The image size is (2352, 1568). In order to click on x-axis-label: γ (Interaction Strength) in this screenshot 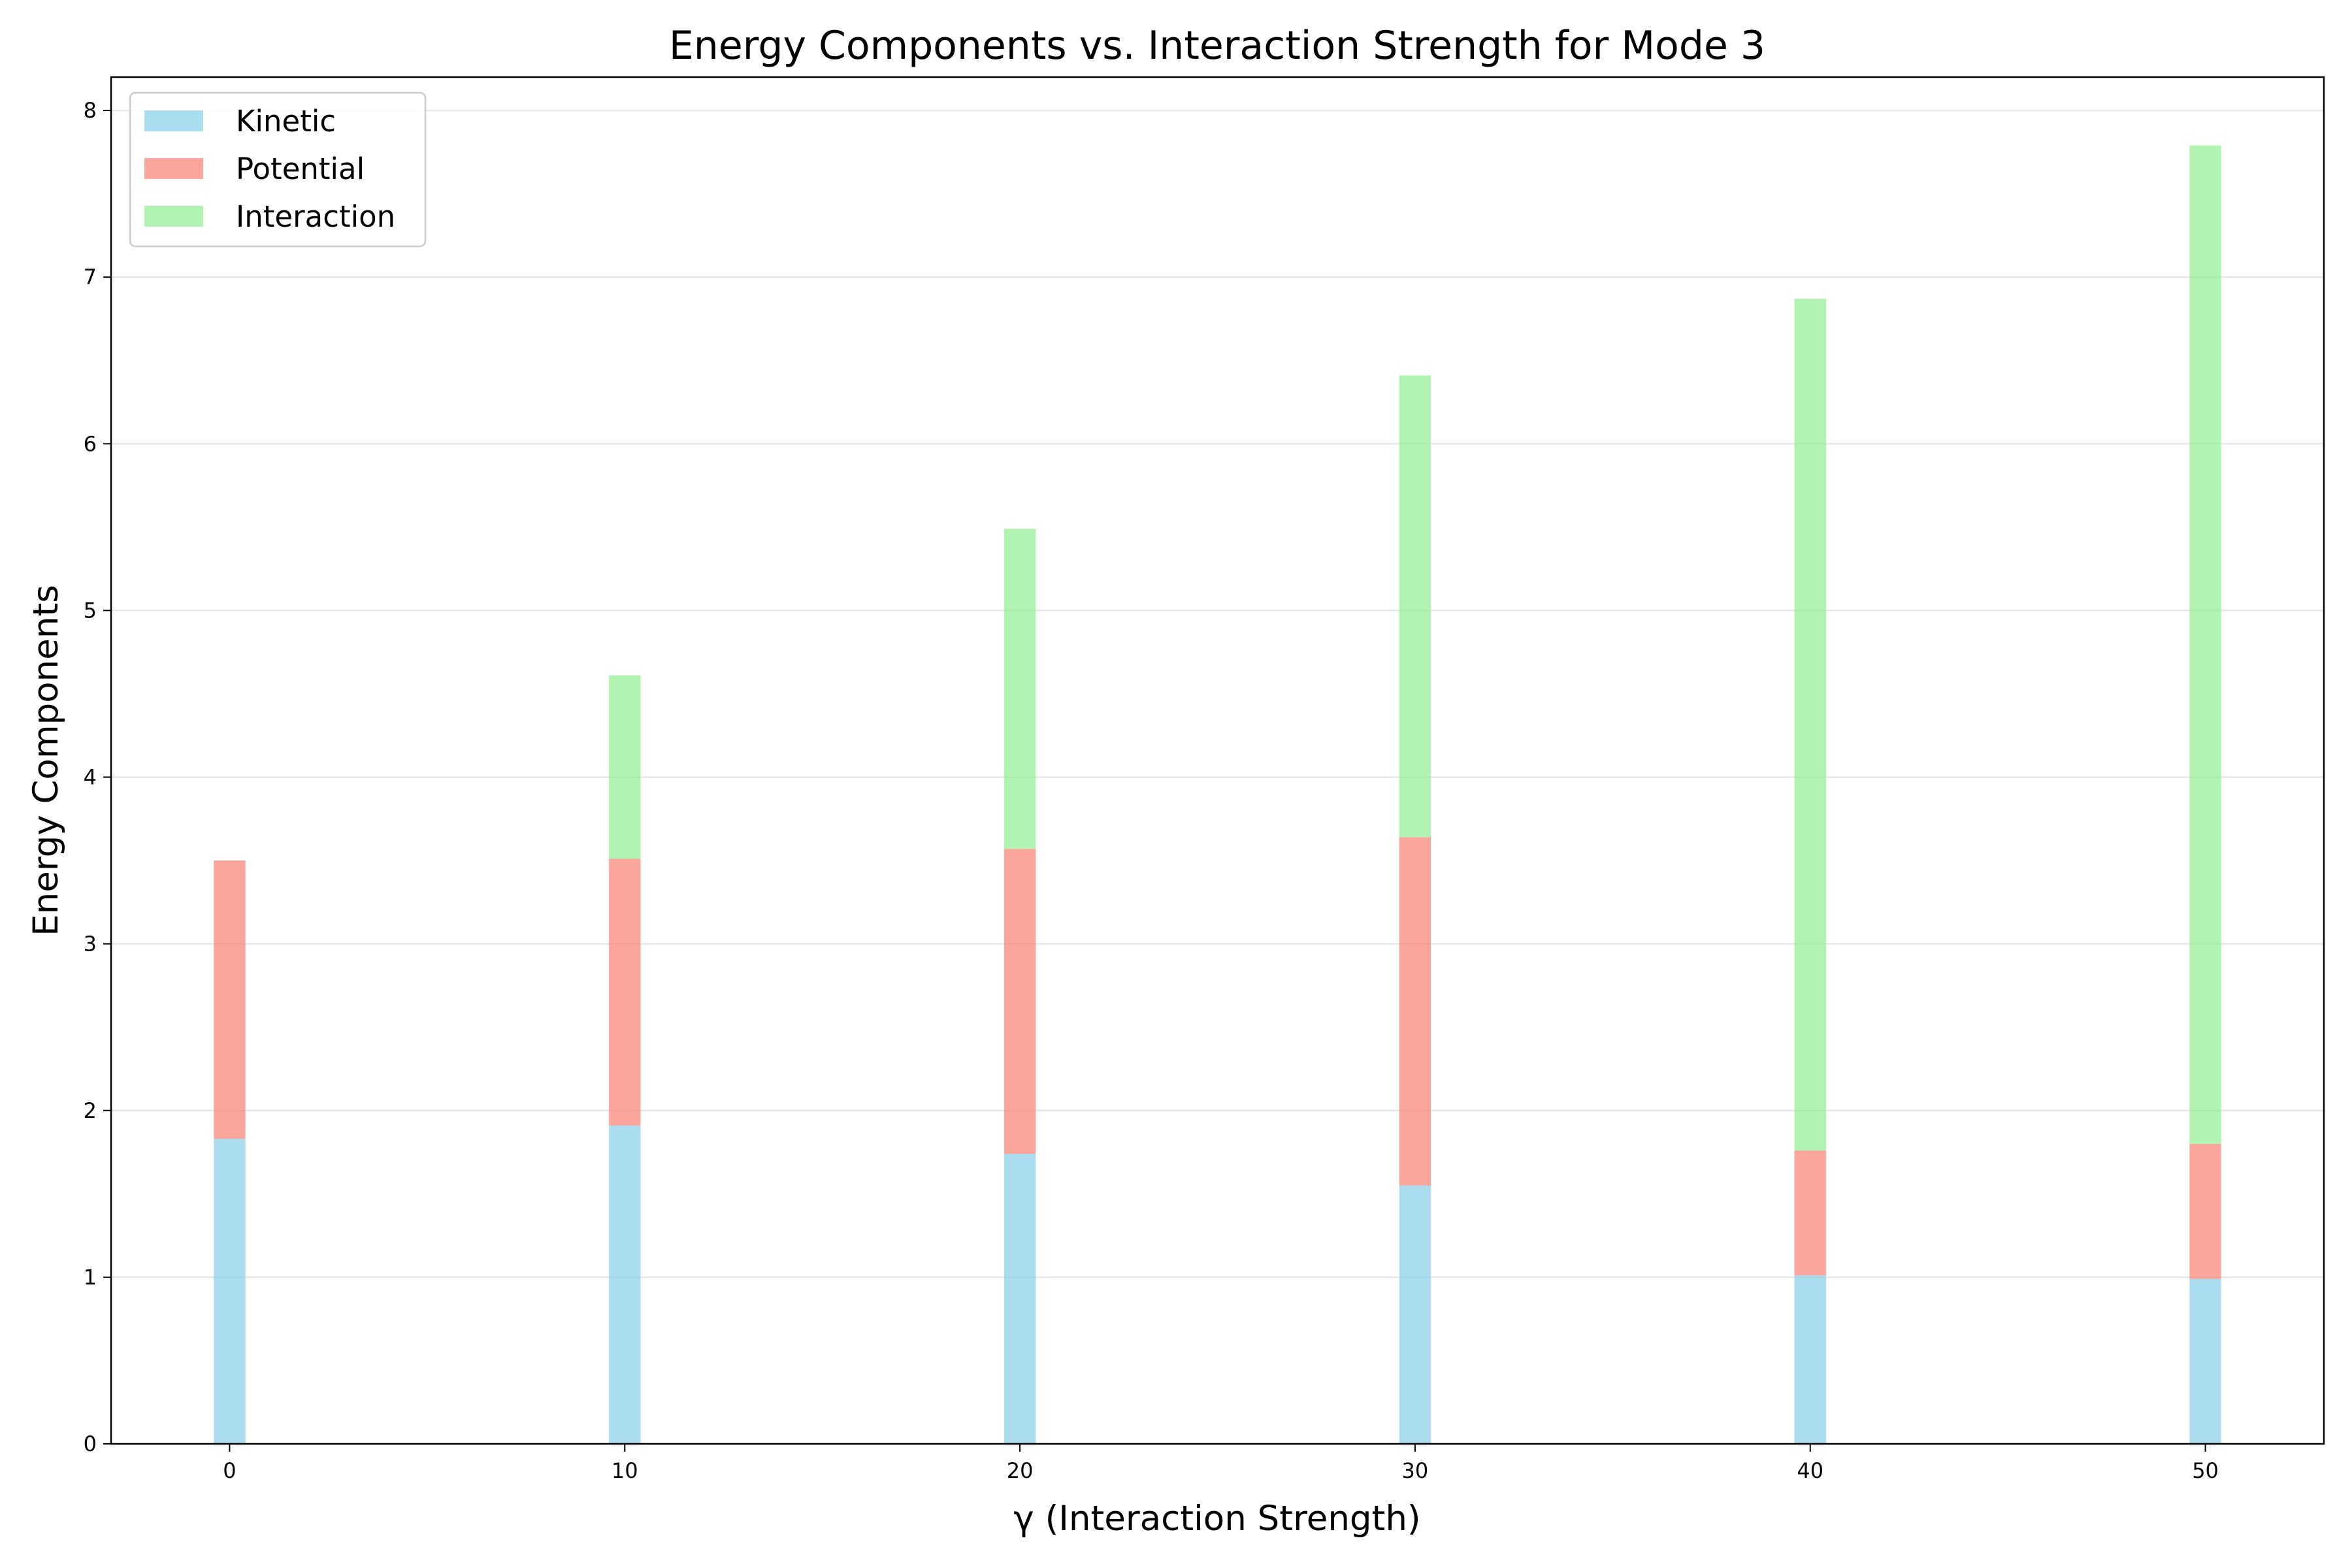, I will do `click(1216, 1519)`.